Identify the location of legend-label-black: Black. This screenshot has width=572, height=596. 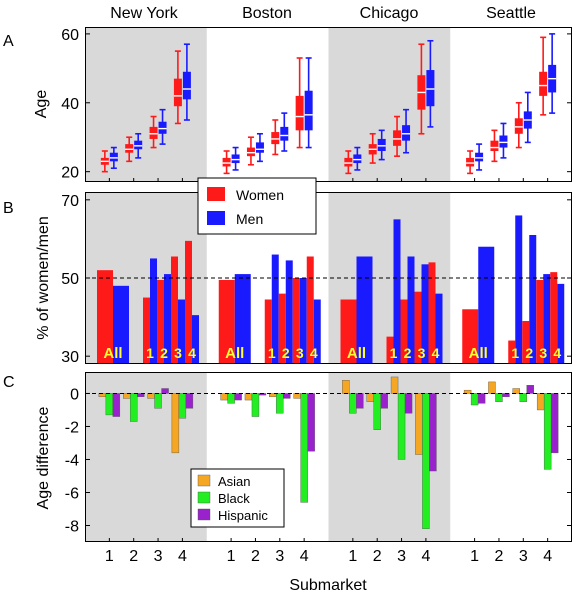
(234, 498).